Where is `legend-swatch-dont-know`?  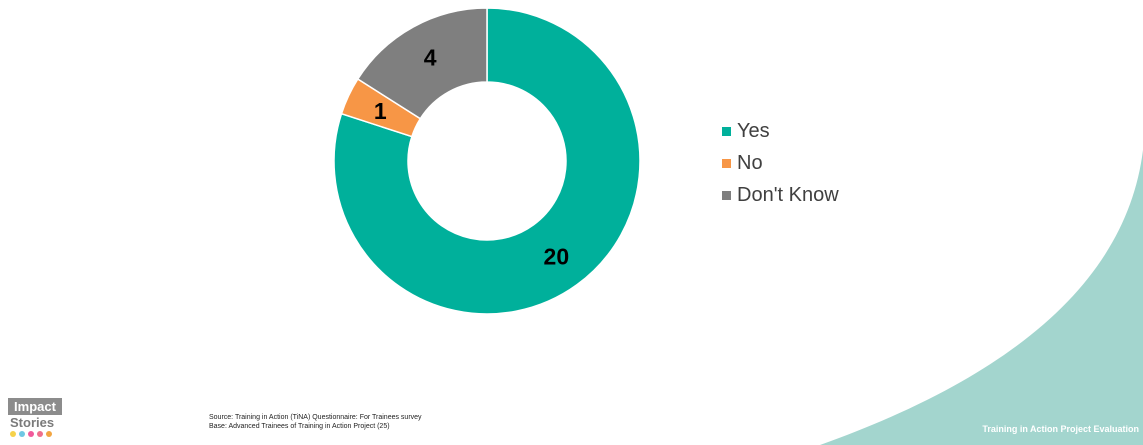 legend-swatch-dont-know is located at coordinates (726, 195).